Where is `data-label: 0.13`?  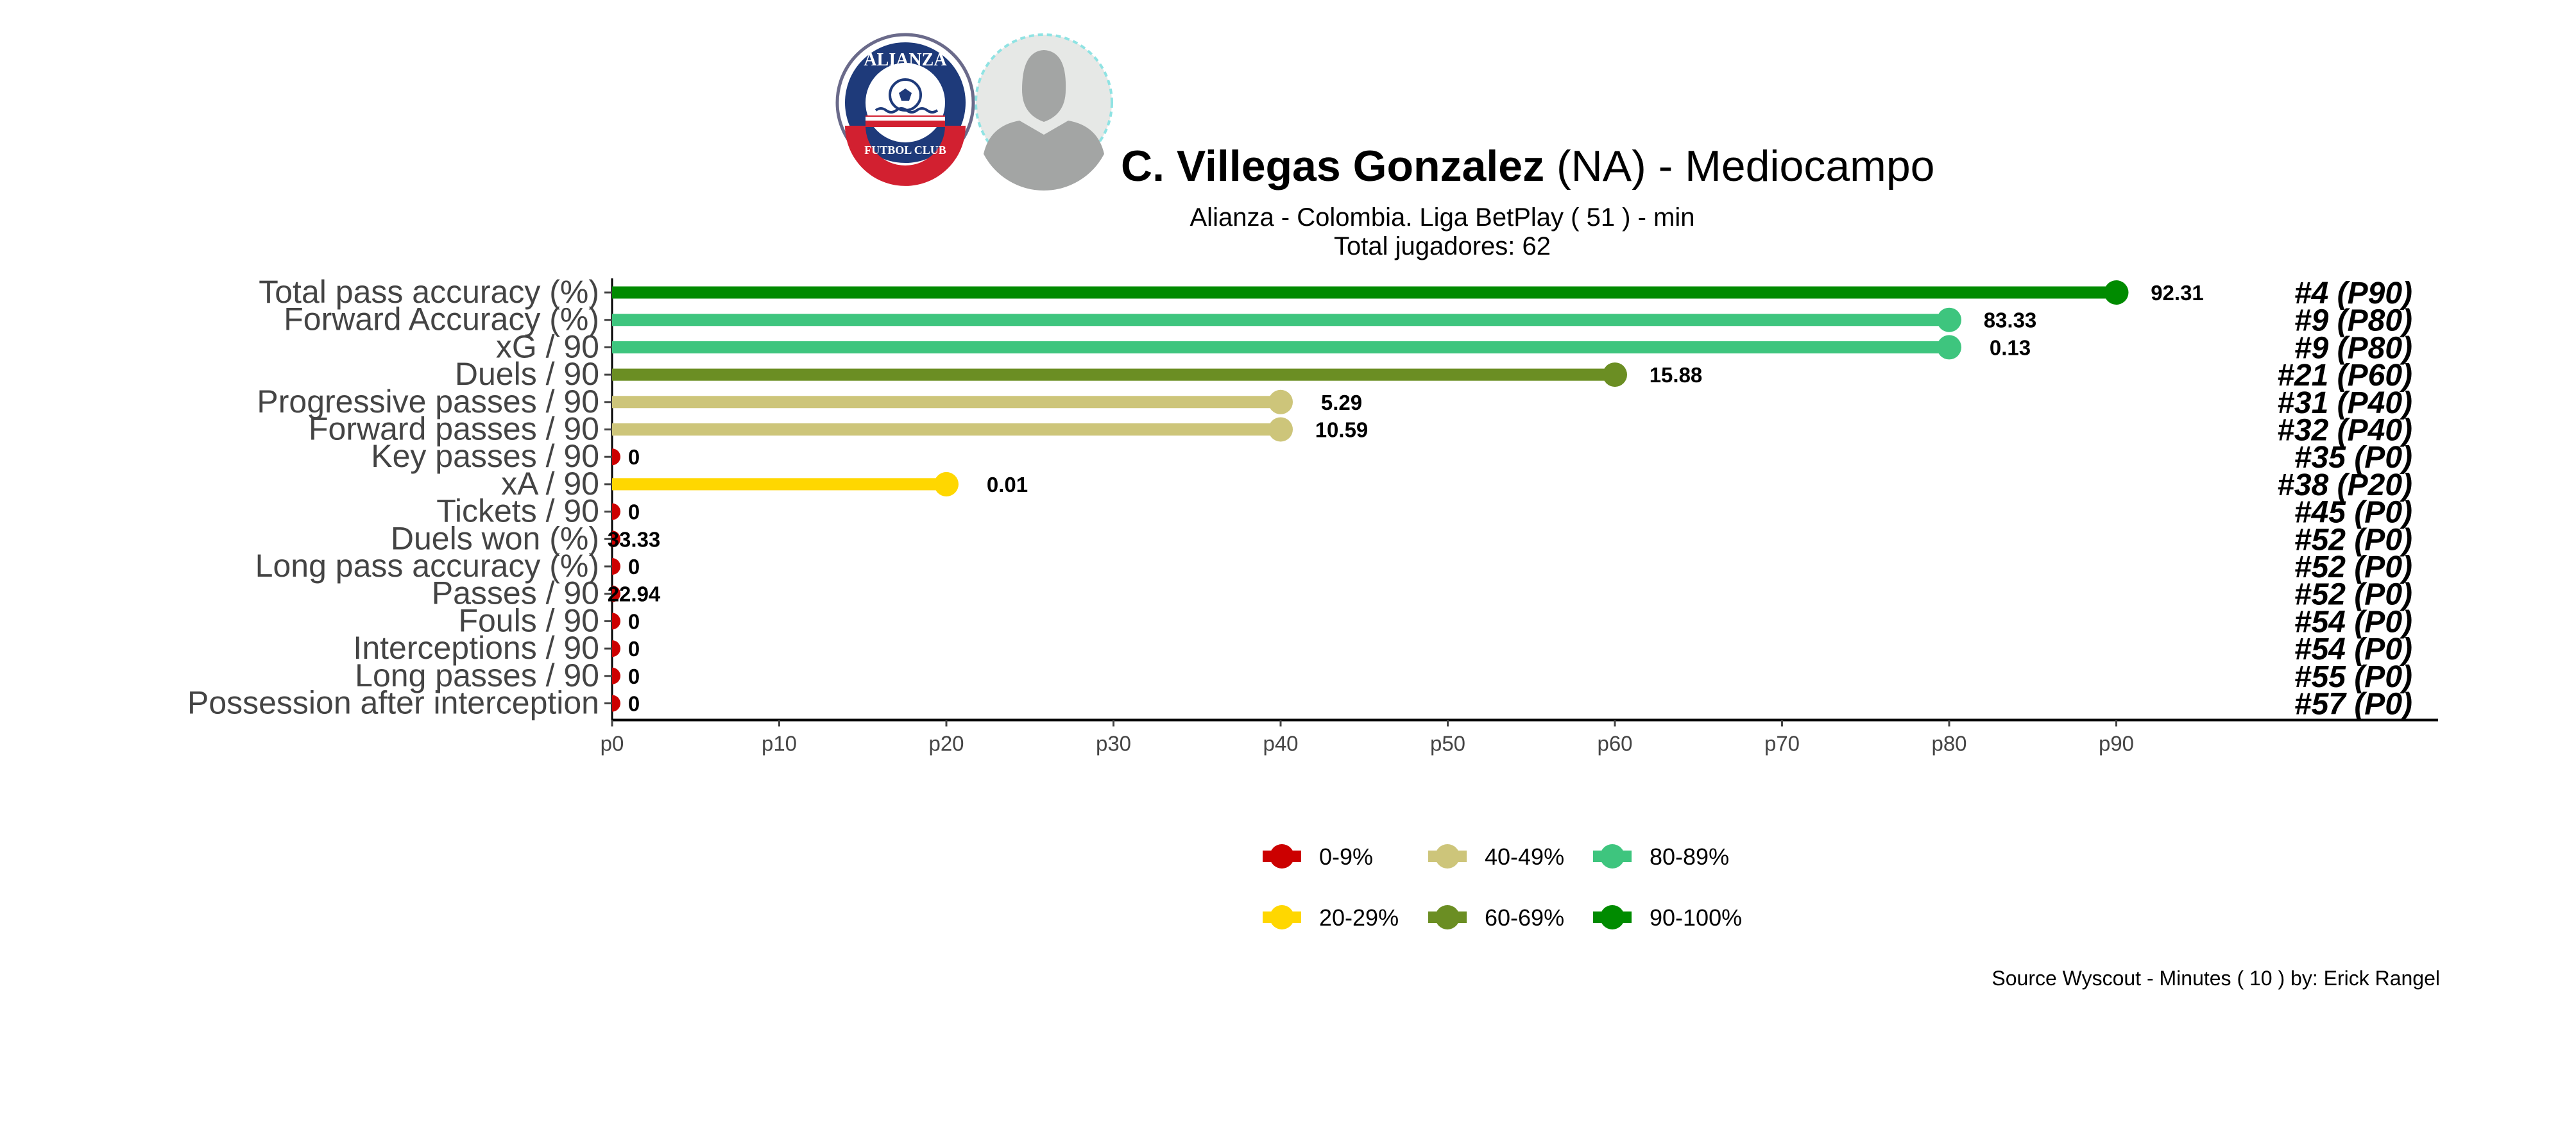 data-label: 0.13 is located at coordinates (2010, 347).